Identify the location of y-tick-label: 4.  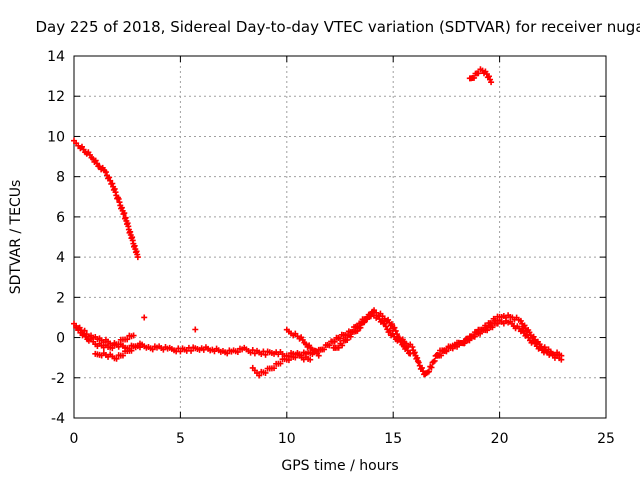
(60, 258).